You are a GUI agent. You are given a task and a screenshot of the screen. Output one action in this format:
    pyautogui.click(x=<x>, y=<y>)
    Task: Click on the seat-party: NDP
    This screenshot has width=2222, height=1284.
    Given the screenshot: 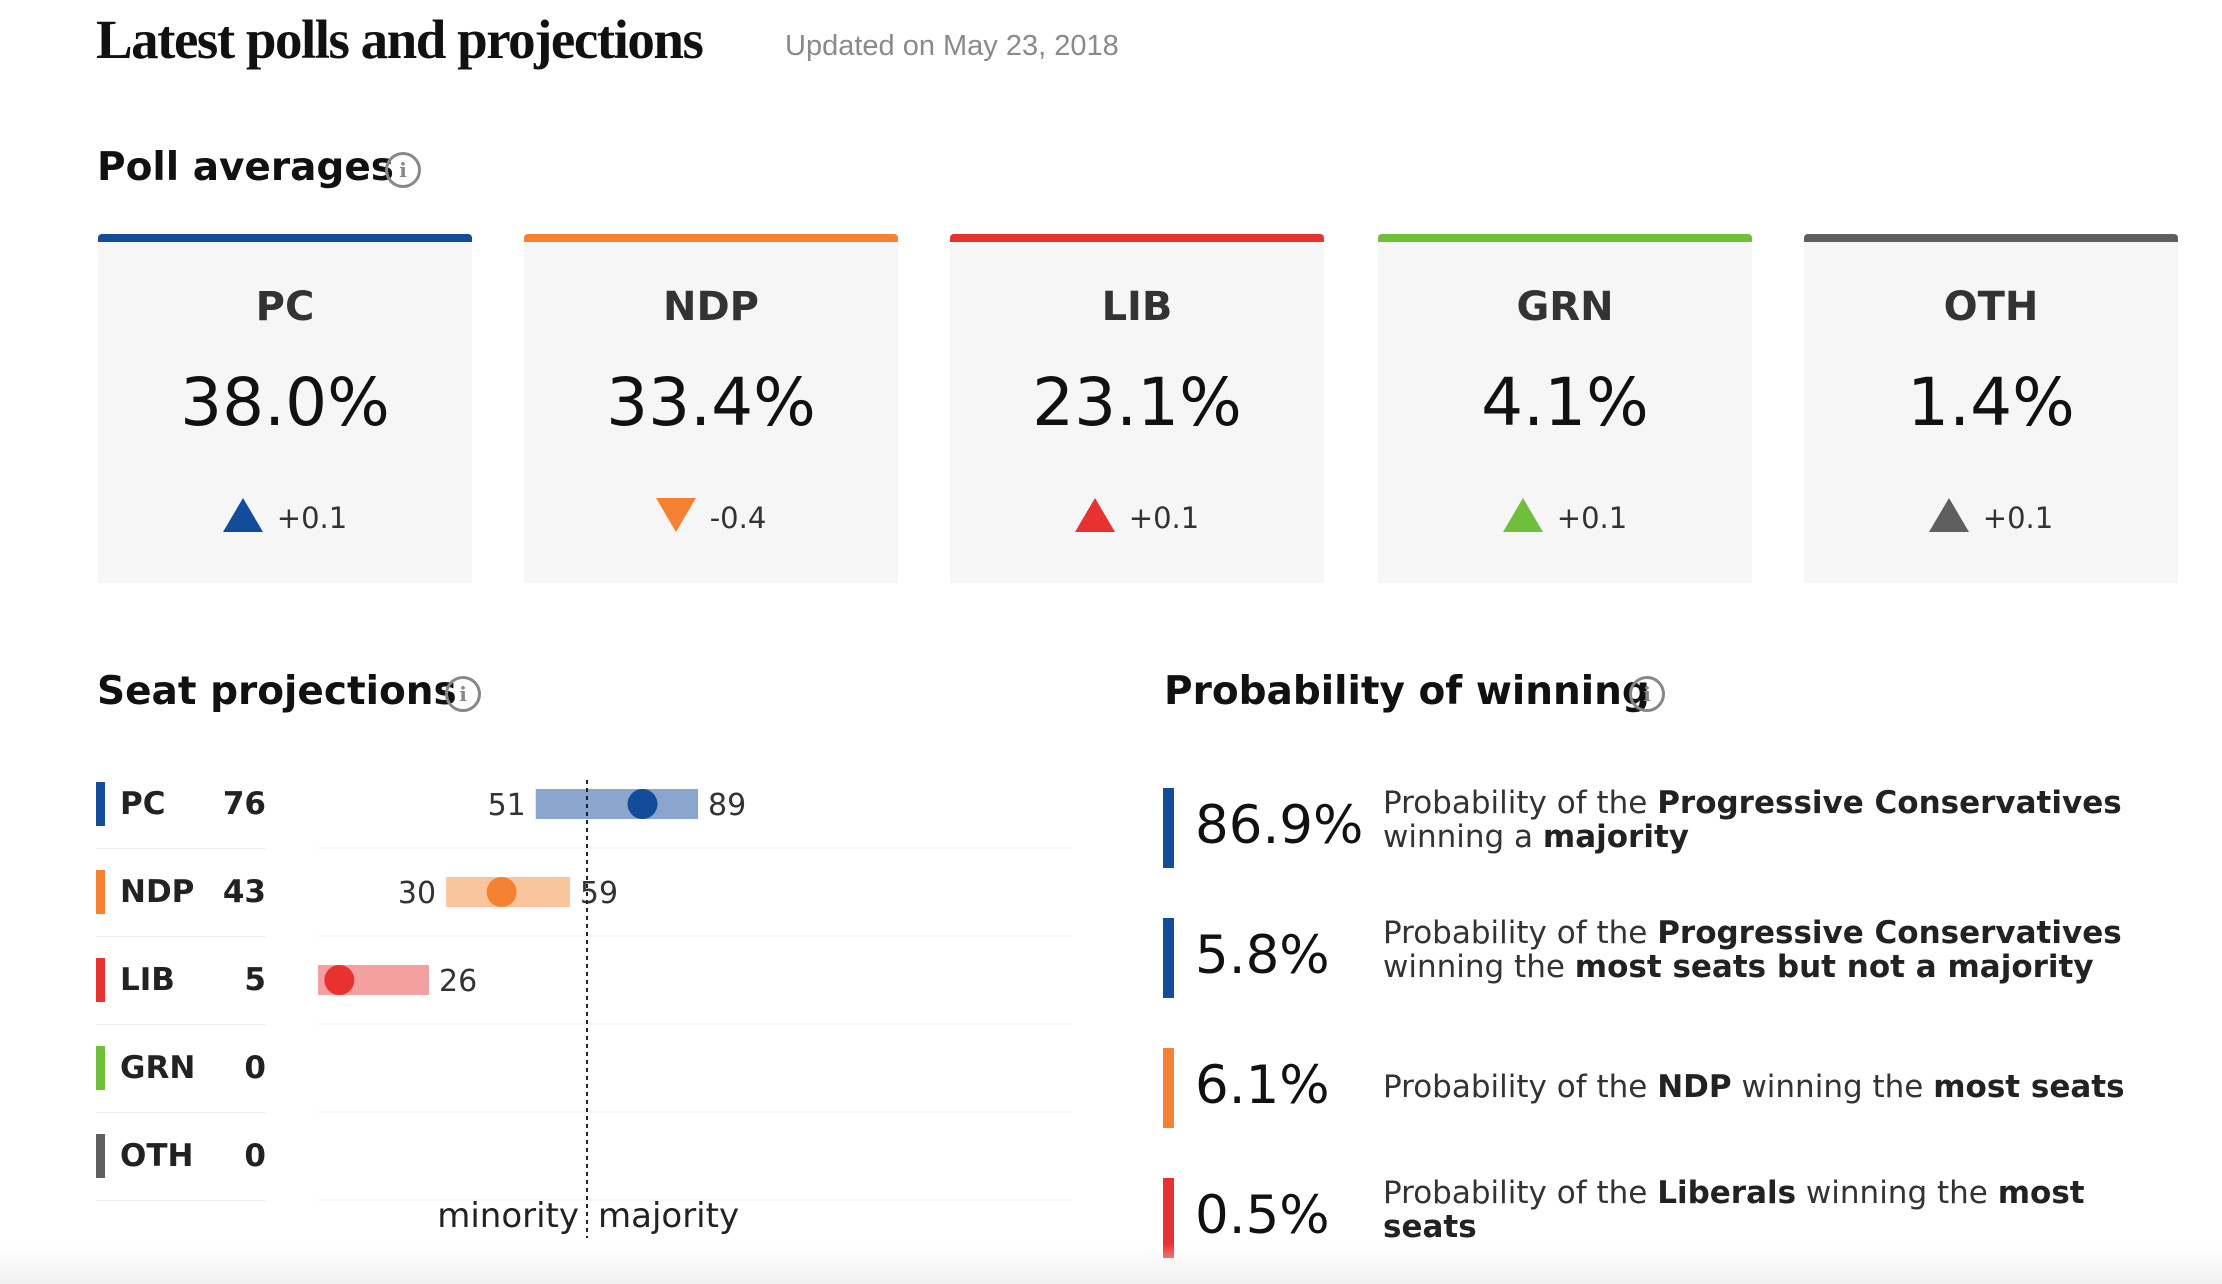 What is the action you would take?
    pyautogui.click(x=157, y=892)
    